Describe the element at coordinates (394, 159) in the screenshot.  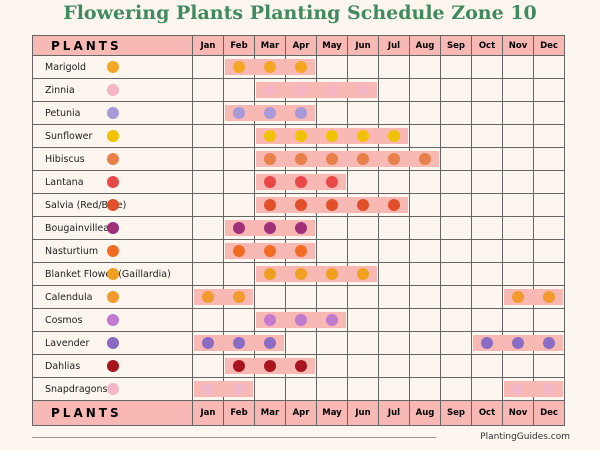
I see `hibiscus-icon` at that location.